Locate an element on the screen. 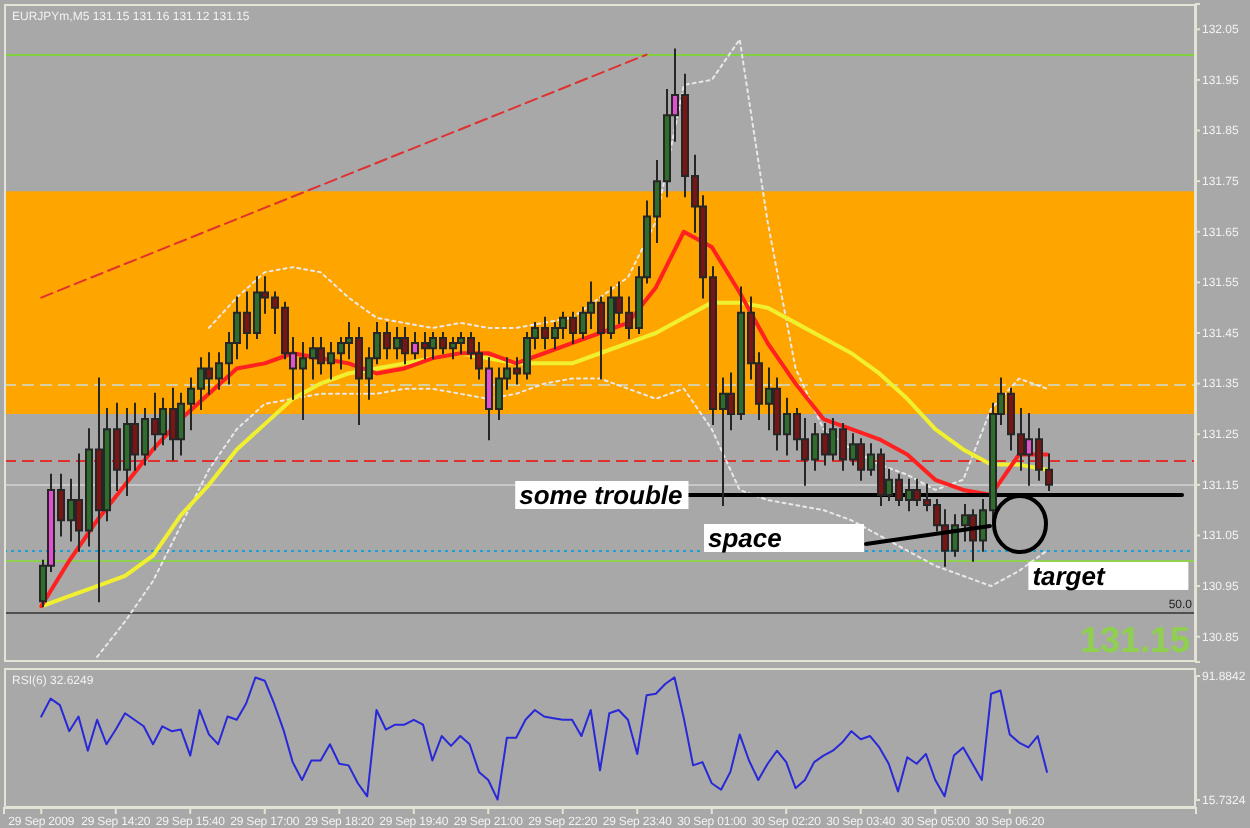 The height and width of the screenshot is (828, 1250). annotation: target is located at coordinates (1069, 575).